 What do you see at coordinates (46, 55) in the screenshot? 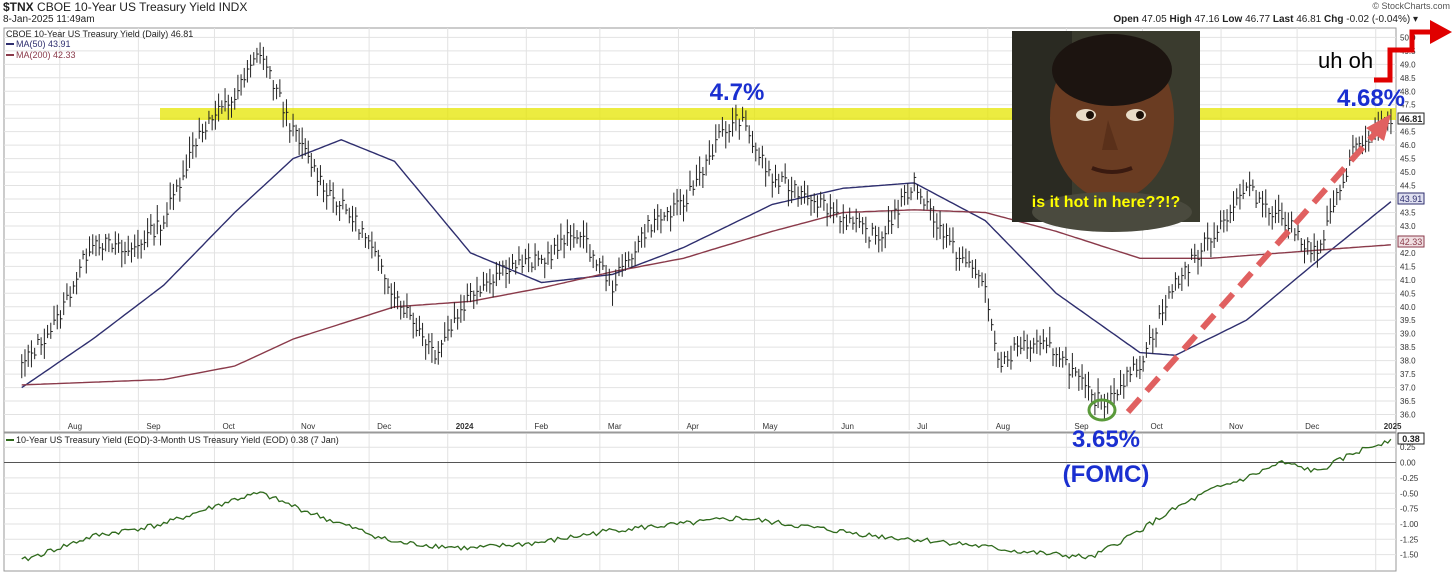
I see `legend-ma200: MA(200) 42.33` at bounding box center [46, 55].